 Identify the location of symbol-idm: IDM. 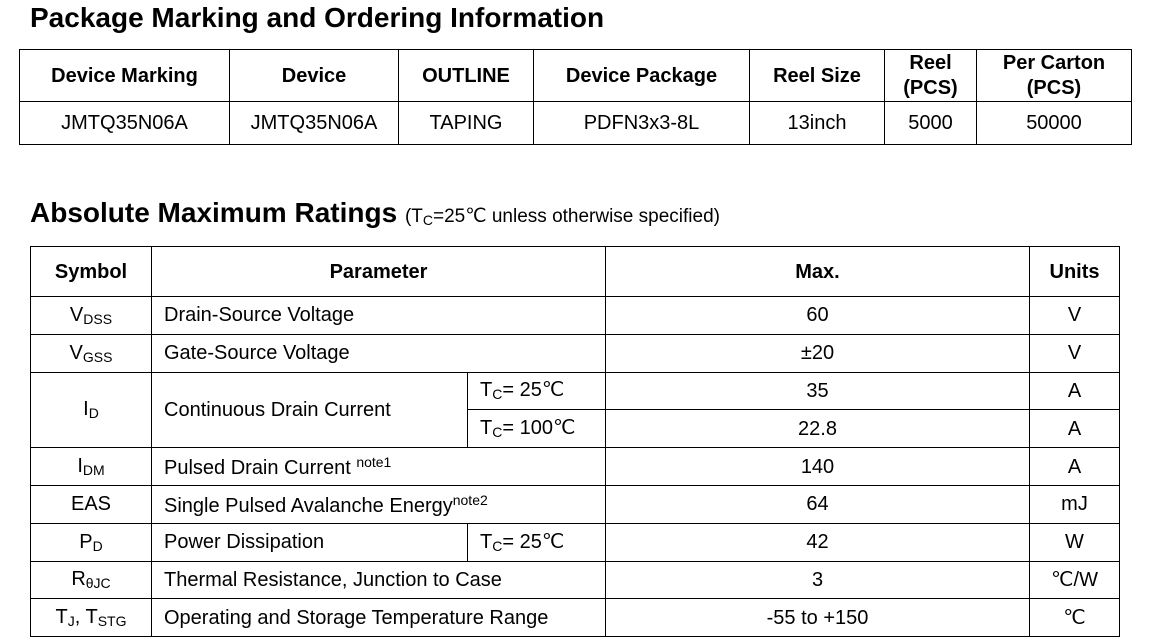
(91, 466).